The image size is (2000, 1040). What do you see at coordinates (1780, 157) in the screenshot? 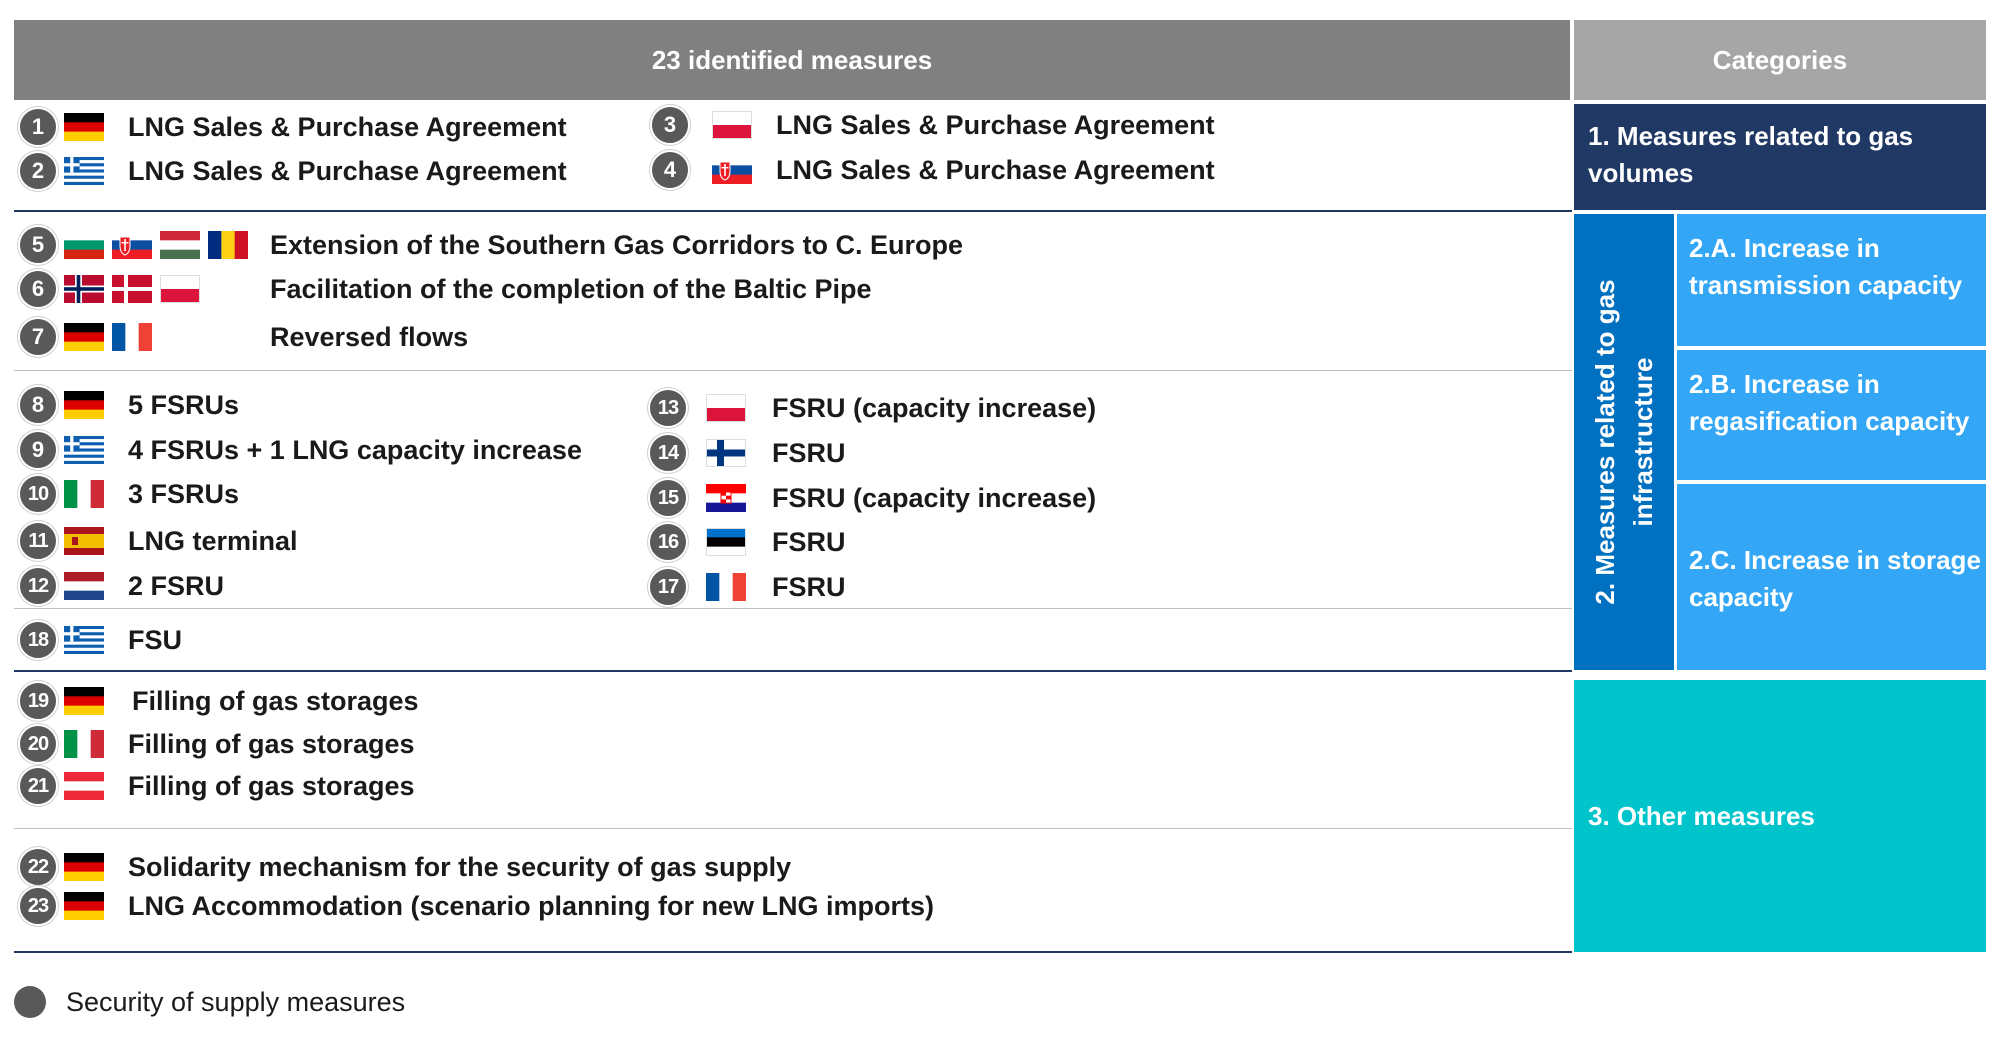
I see `category-gas-volumes: 1. Measures related to gas volumes` at bounding box center [1780, 157].